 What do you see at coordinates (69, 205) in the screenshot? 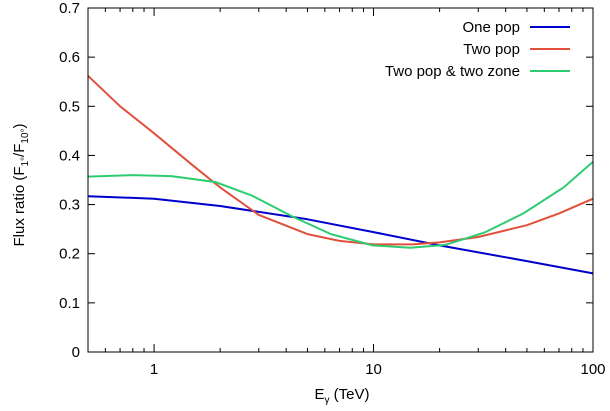
I see `y-tick-label: 0.3` at bounding box center [69, 205].